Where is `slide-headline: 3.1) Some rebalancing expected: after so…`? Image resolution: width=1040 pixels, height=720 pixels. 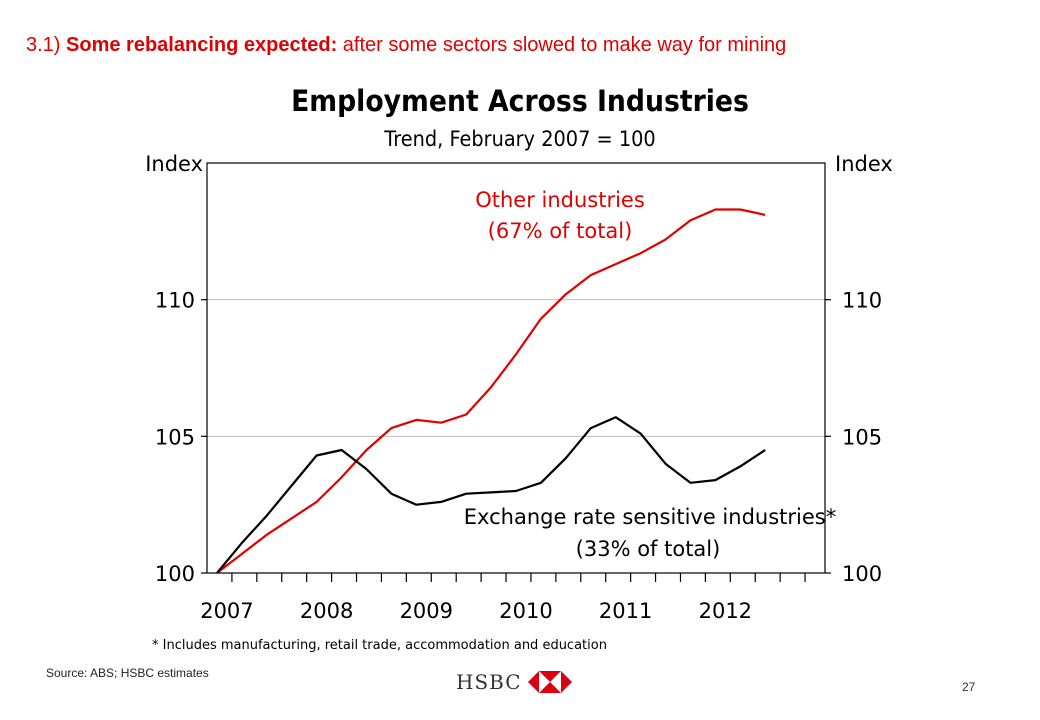
slide-headline: 3.1) Some rebalancing expected: after so… is located at coordinates (406, 45).